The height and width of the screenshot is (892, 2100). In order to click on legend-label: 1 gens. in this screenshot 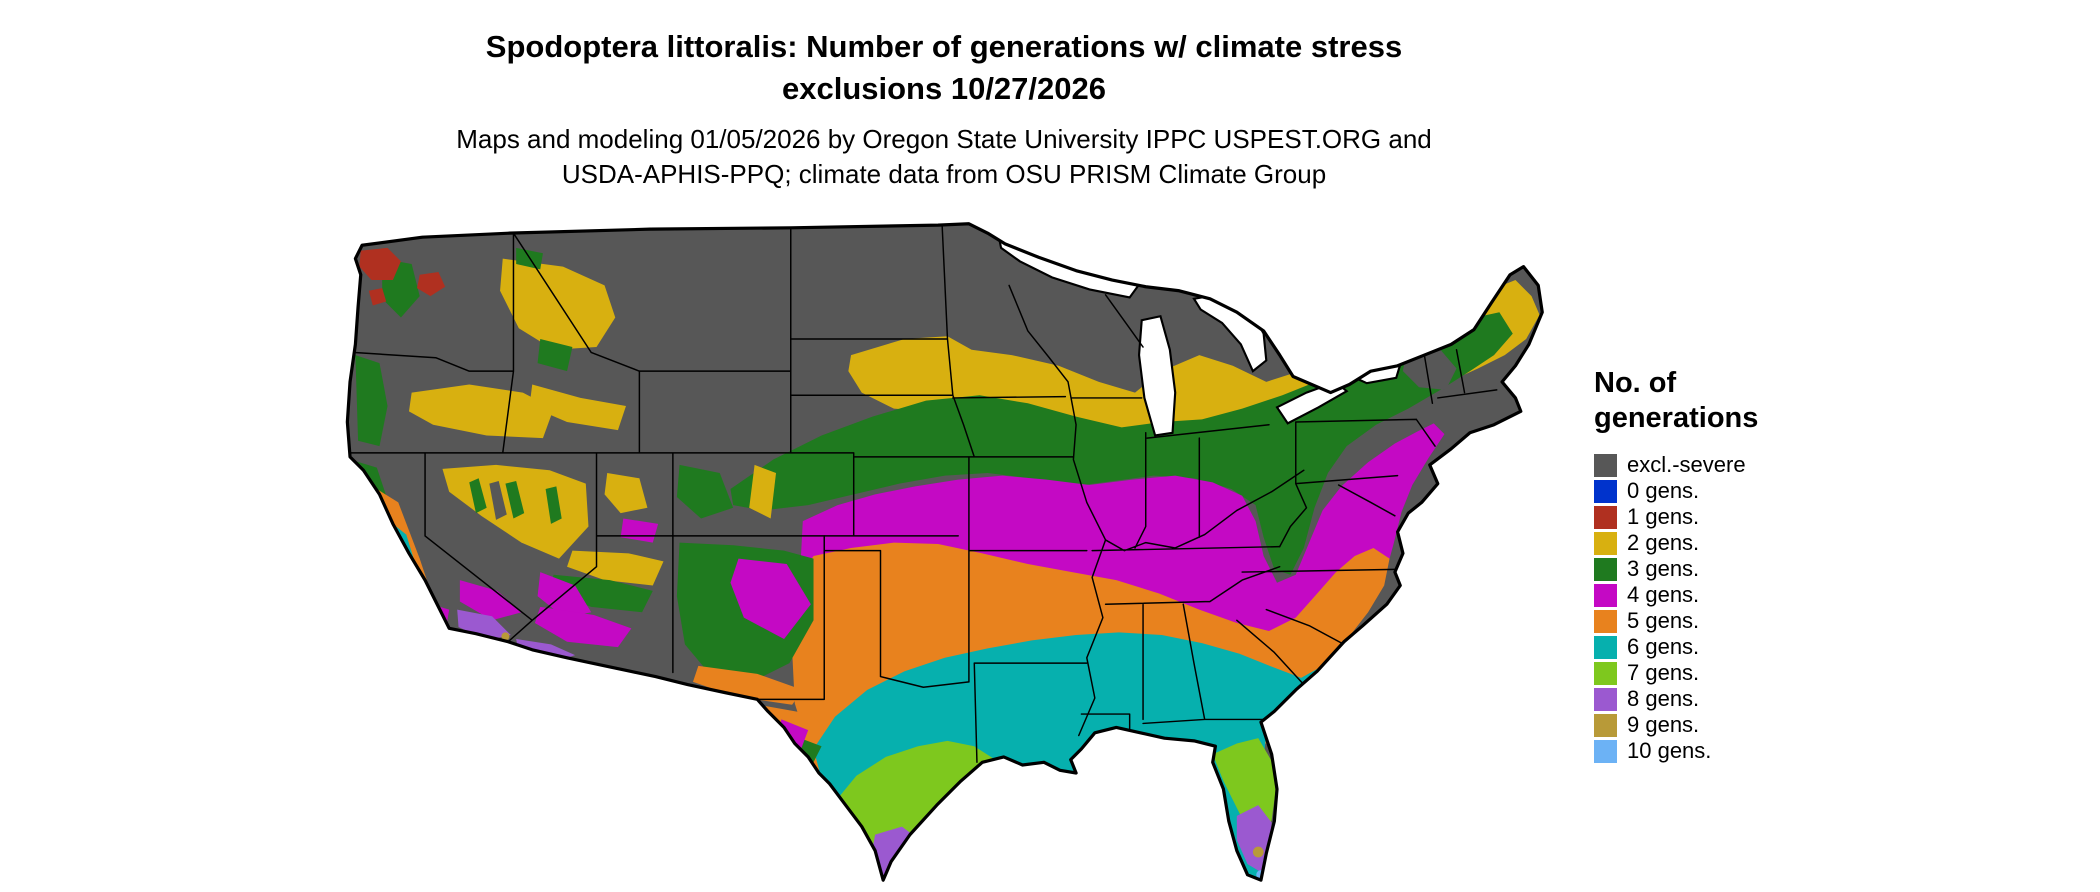, I will do `click(1663, 516)`.